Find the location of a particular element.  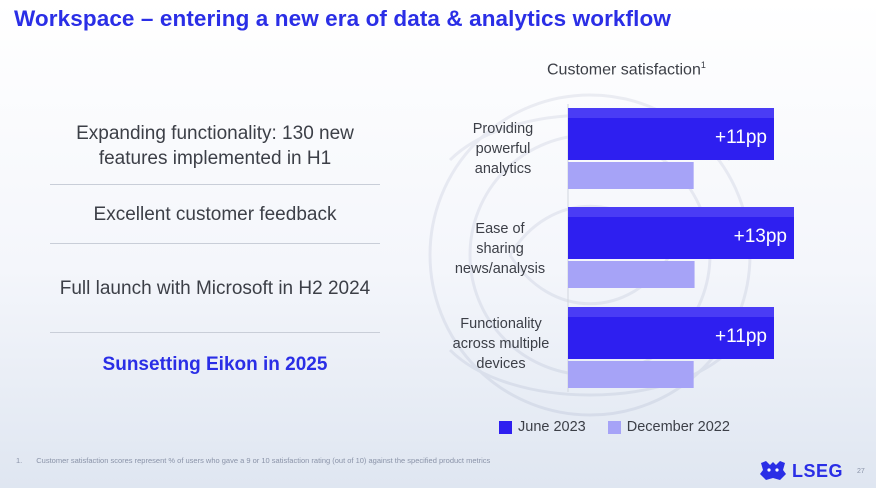

category-label-sharing: Ease of sharing news/analysis is located at coordinates (500, 249).